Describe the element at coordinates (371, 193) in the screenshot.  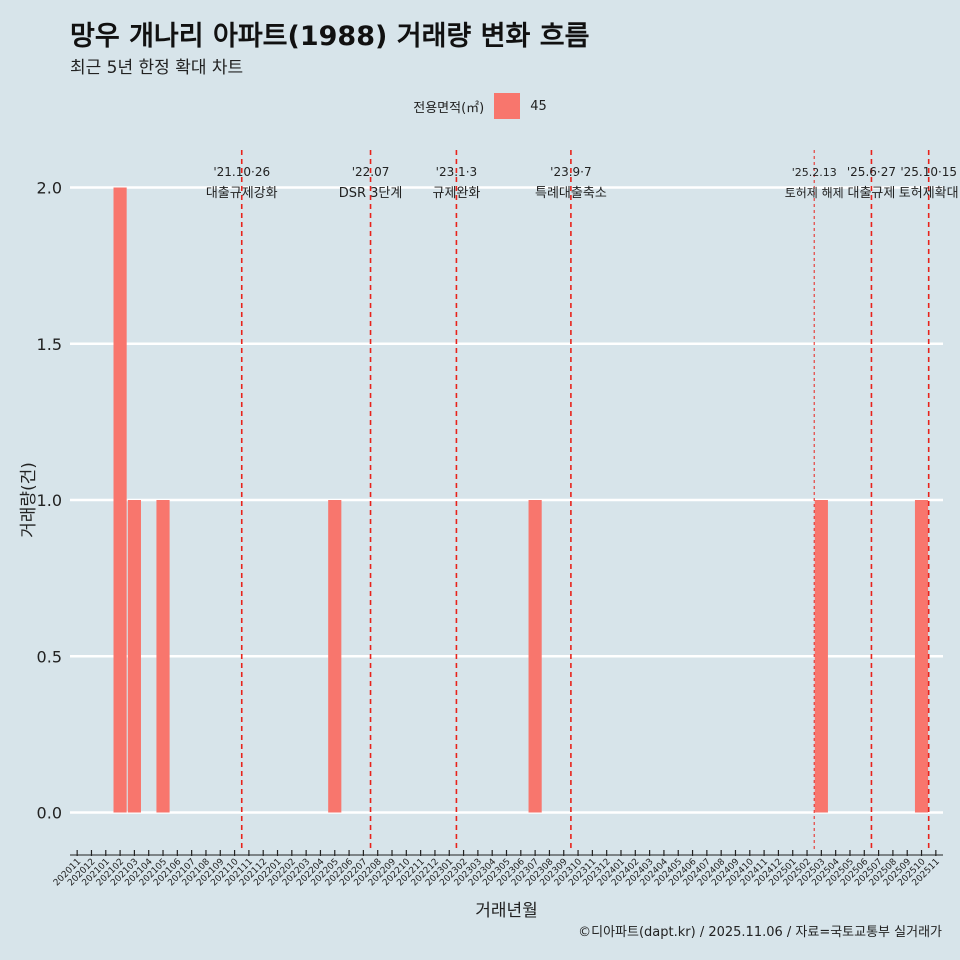
I see `event-label: DSR 3단계` at that location.